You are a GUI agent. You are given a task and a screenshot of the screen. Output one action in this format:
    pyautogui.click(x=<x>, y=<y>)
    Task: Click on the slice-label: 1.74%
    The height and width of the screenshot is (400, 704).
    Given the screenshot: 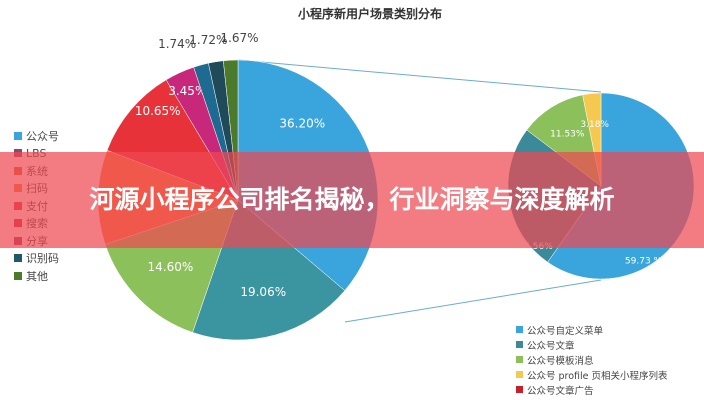 What is the action you would take?
    pyautogui.click(x=177, y=44)
    